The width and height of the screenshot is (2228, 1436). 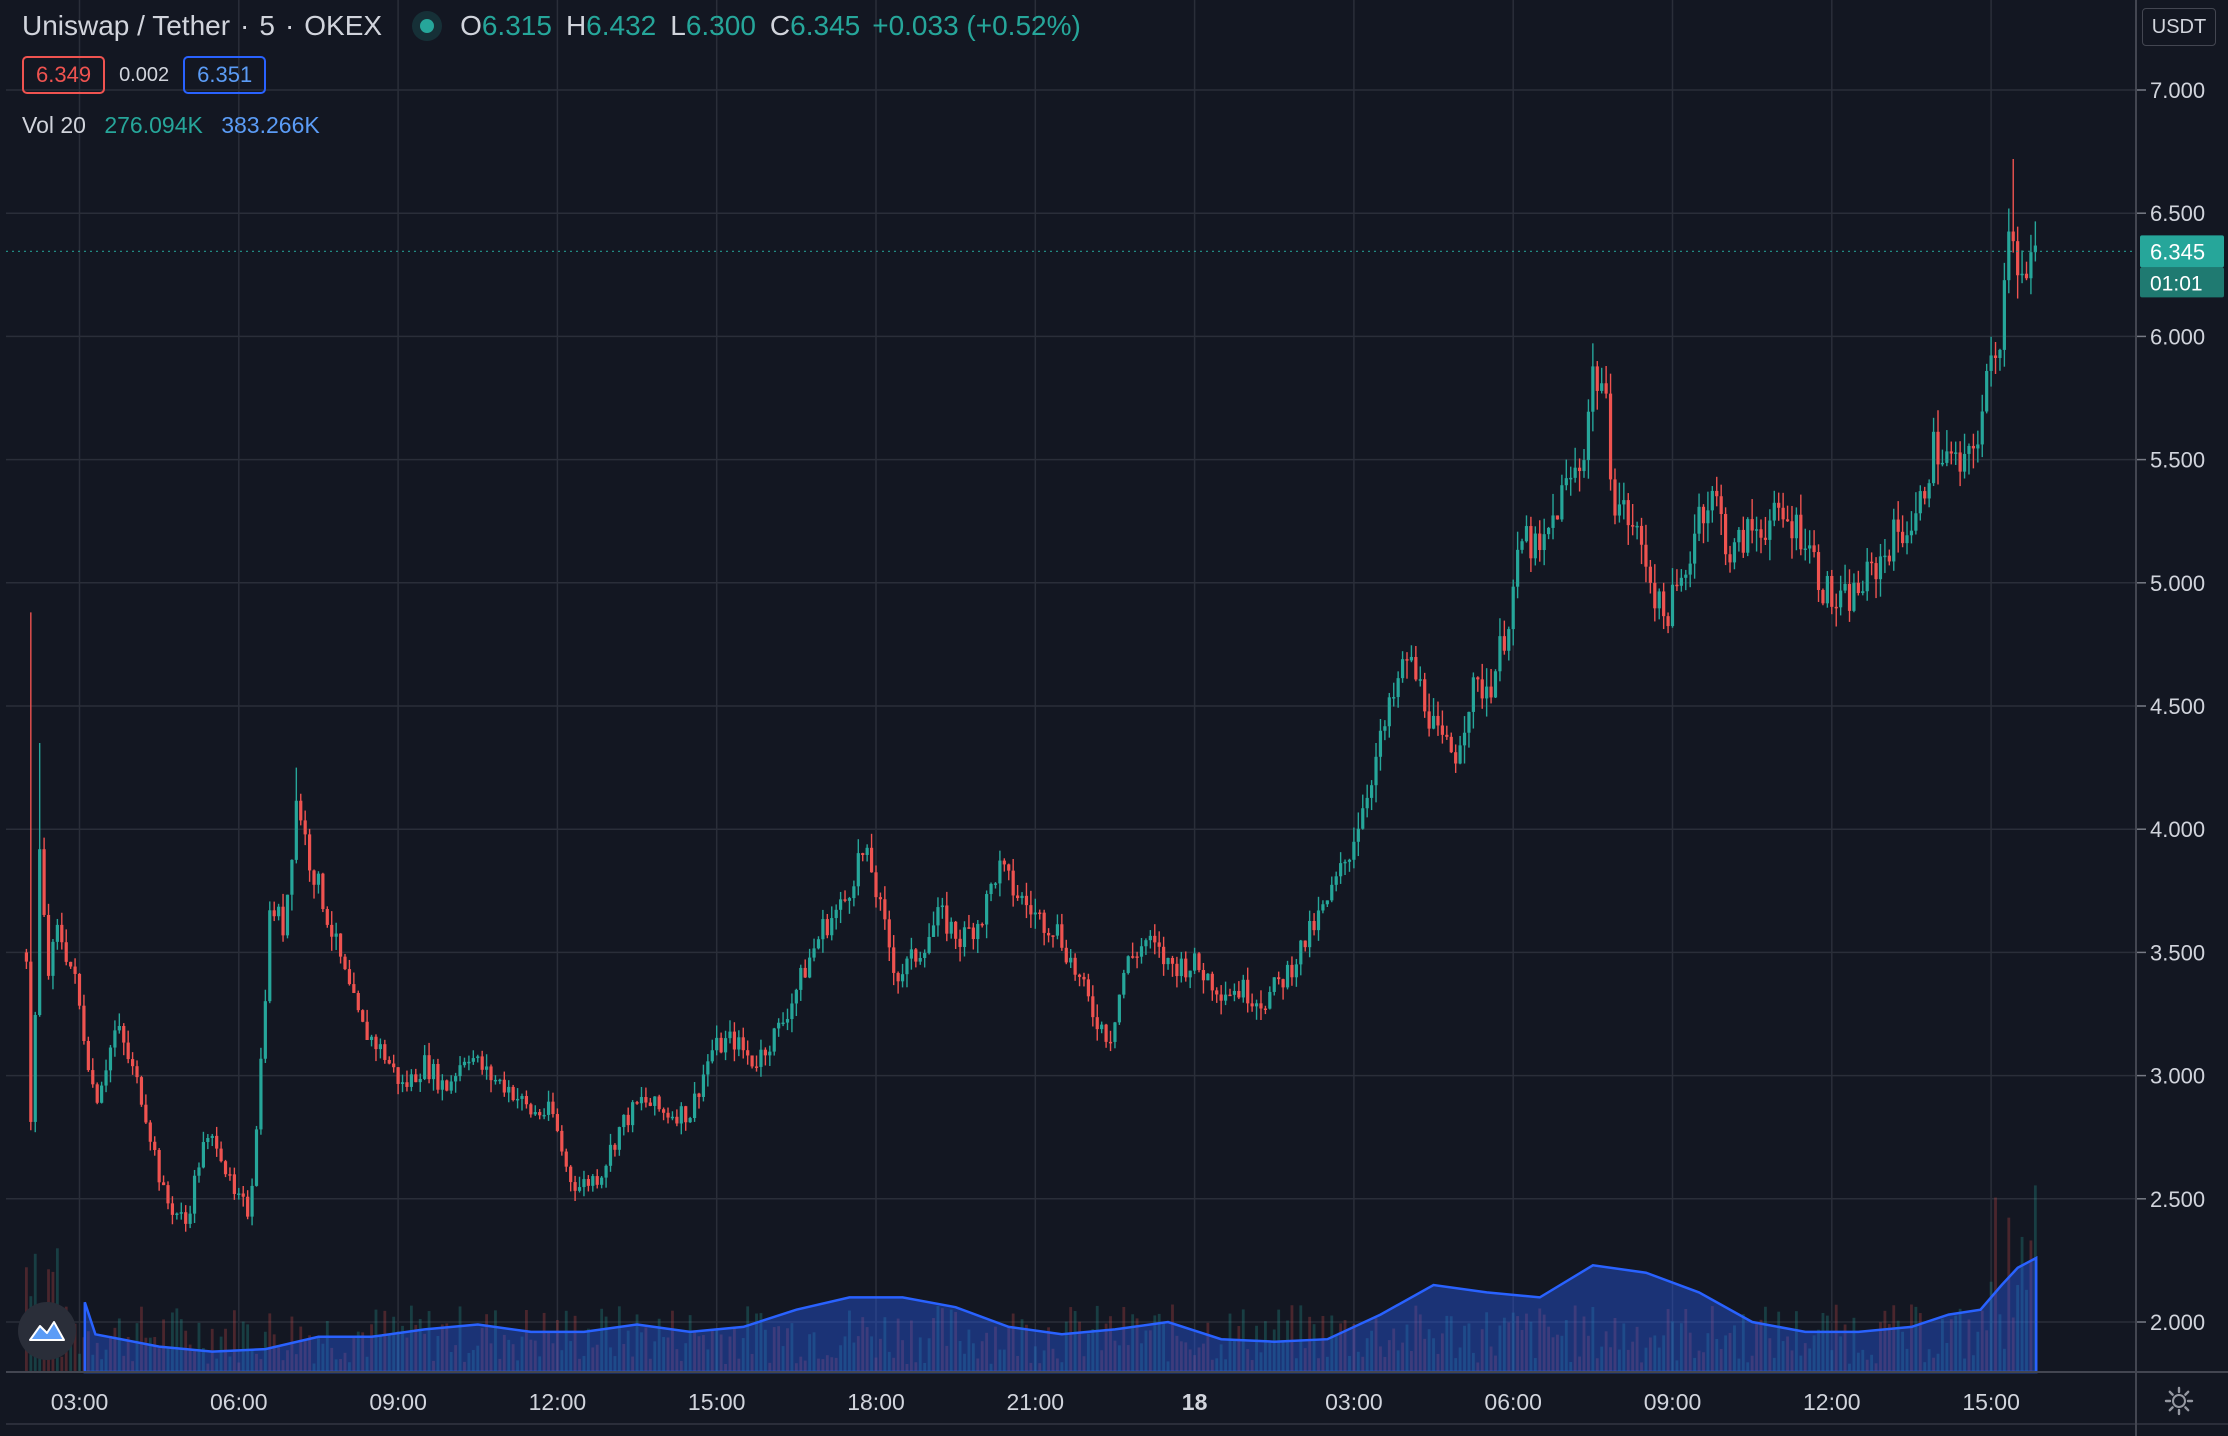 I want to click on spread-value: 0.002, so click(x=144, y=74).